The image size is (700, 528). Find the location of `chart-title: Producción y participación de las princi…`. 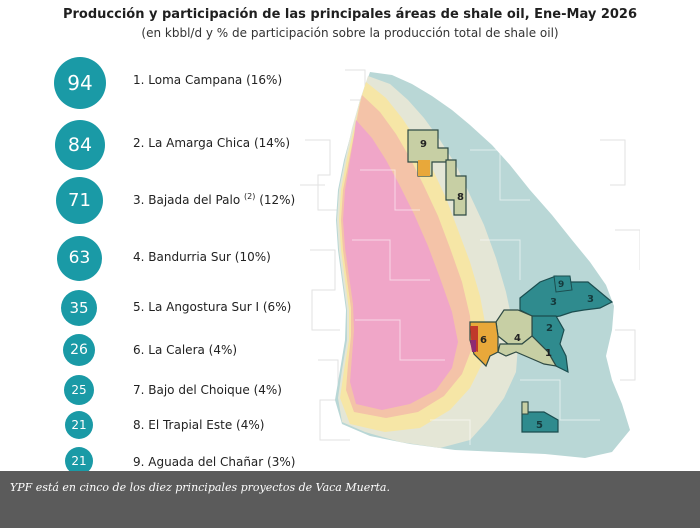

chart-title: Producción y participación de las princi… is located at coordinates (350, 14).